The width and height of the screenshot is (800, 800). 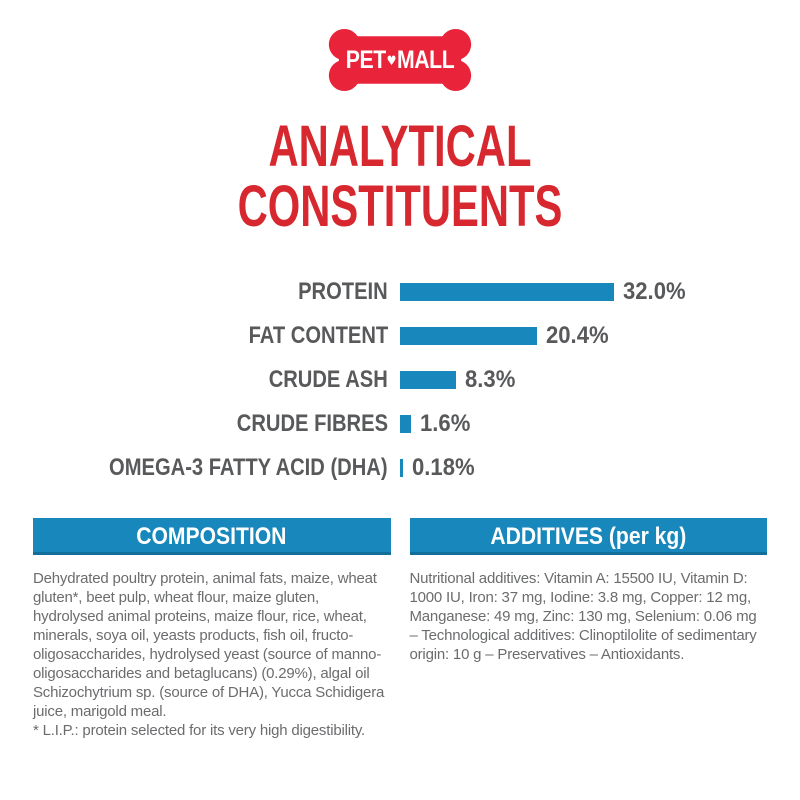 I want to click on chart-row-crude-fibres: CRUDE FIBRES 1.6%, so click(x=400, y=424).